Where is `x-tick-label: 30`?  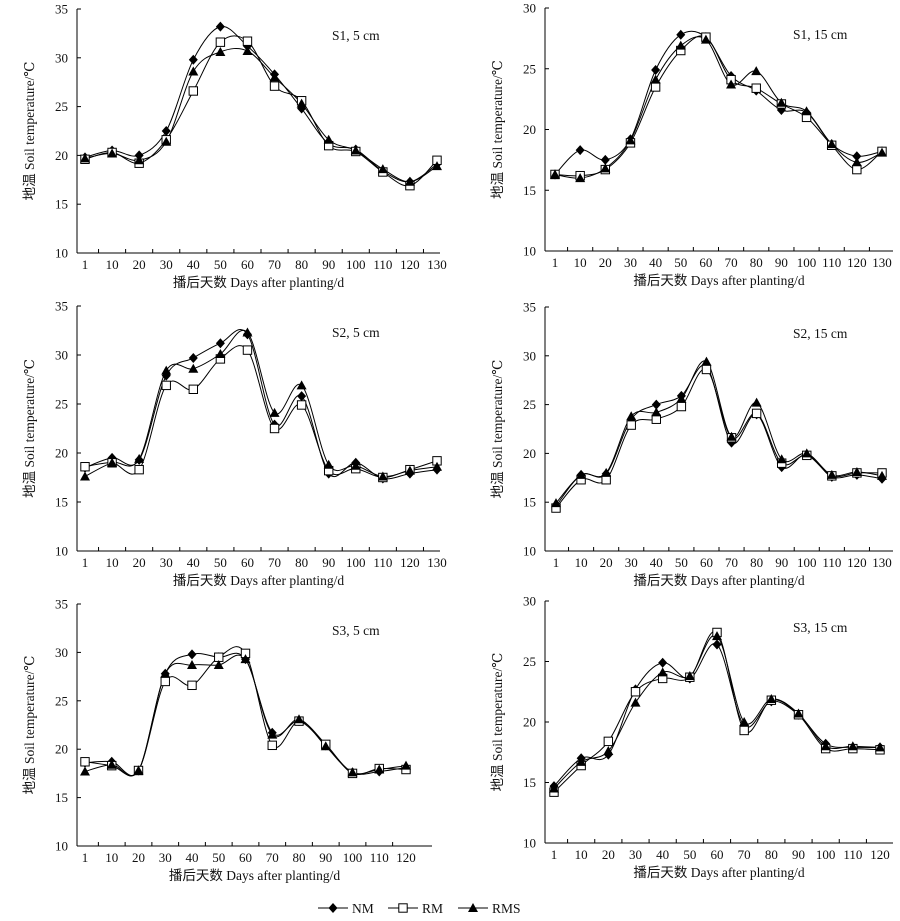 x-tick-label: 30 is located at coordinates (166, 562).